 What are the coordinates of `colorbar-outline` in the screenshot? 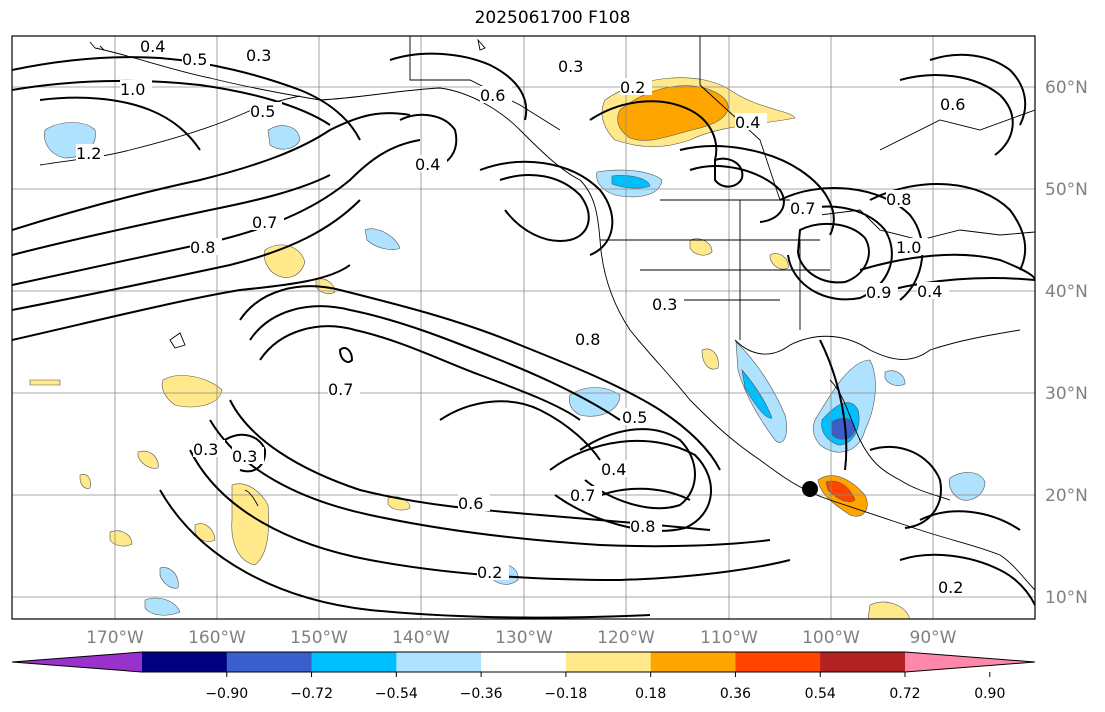 It's located at (523, 662).